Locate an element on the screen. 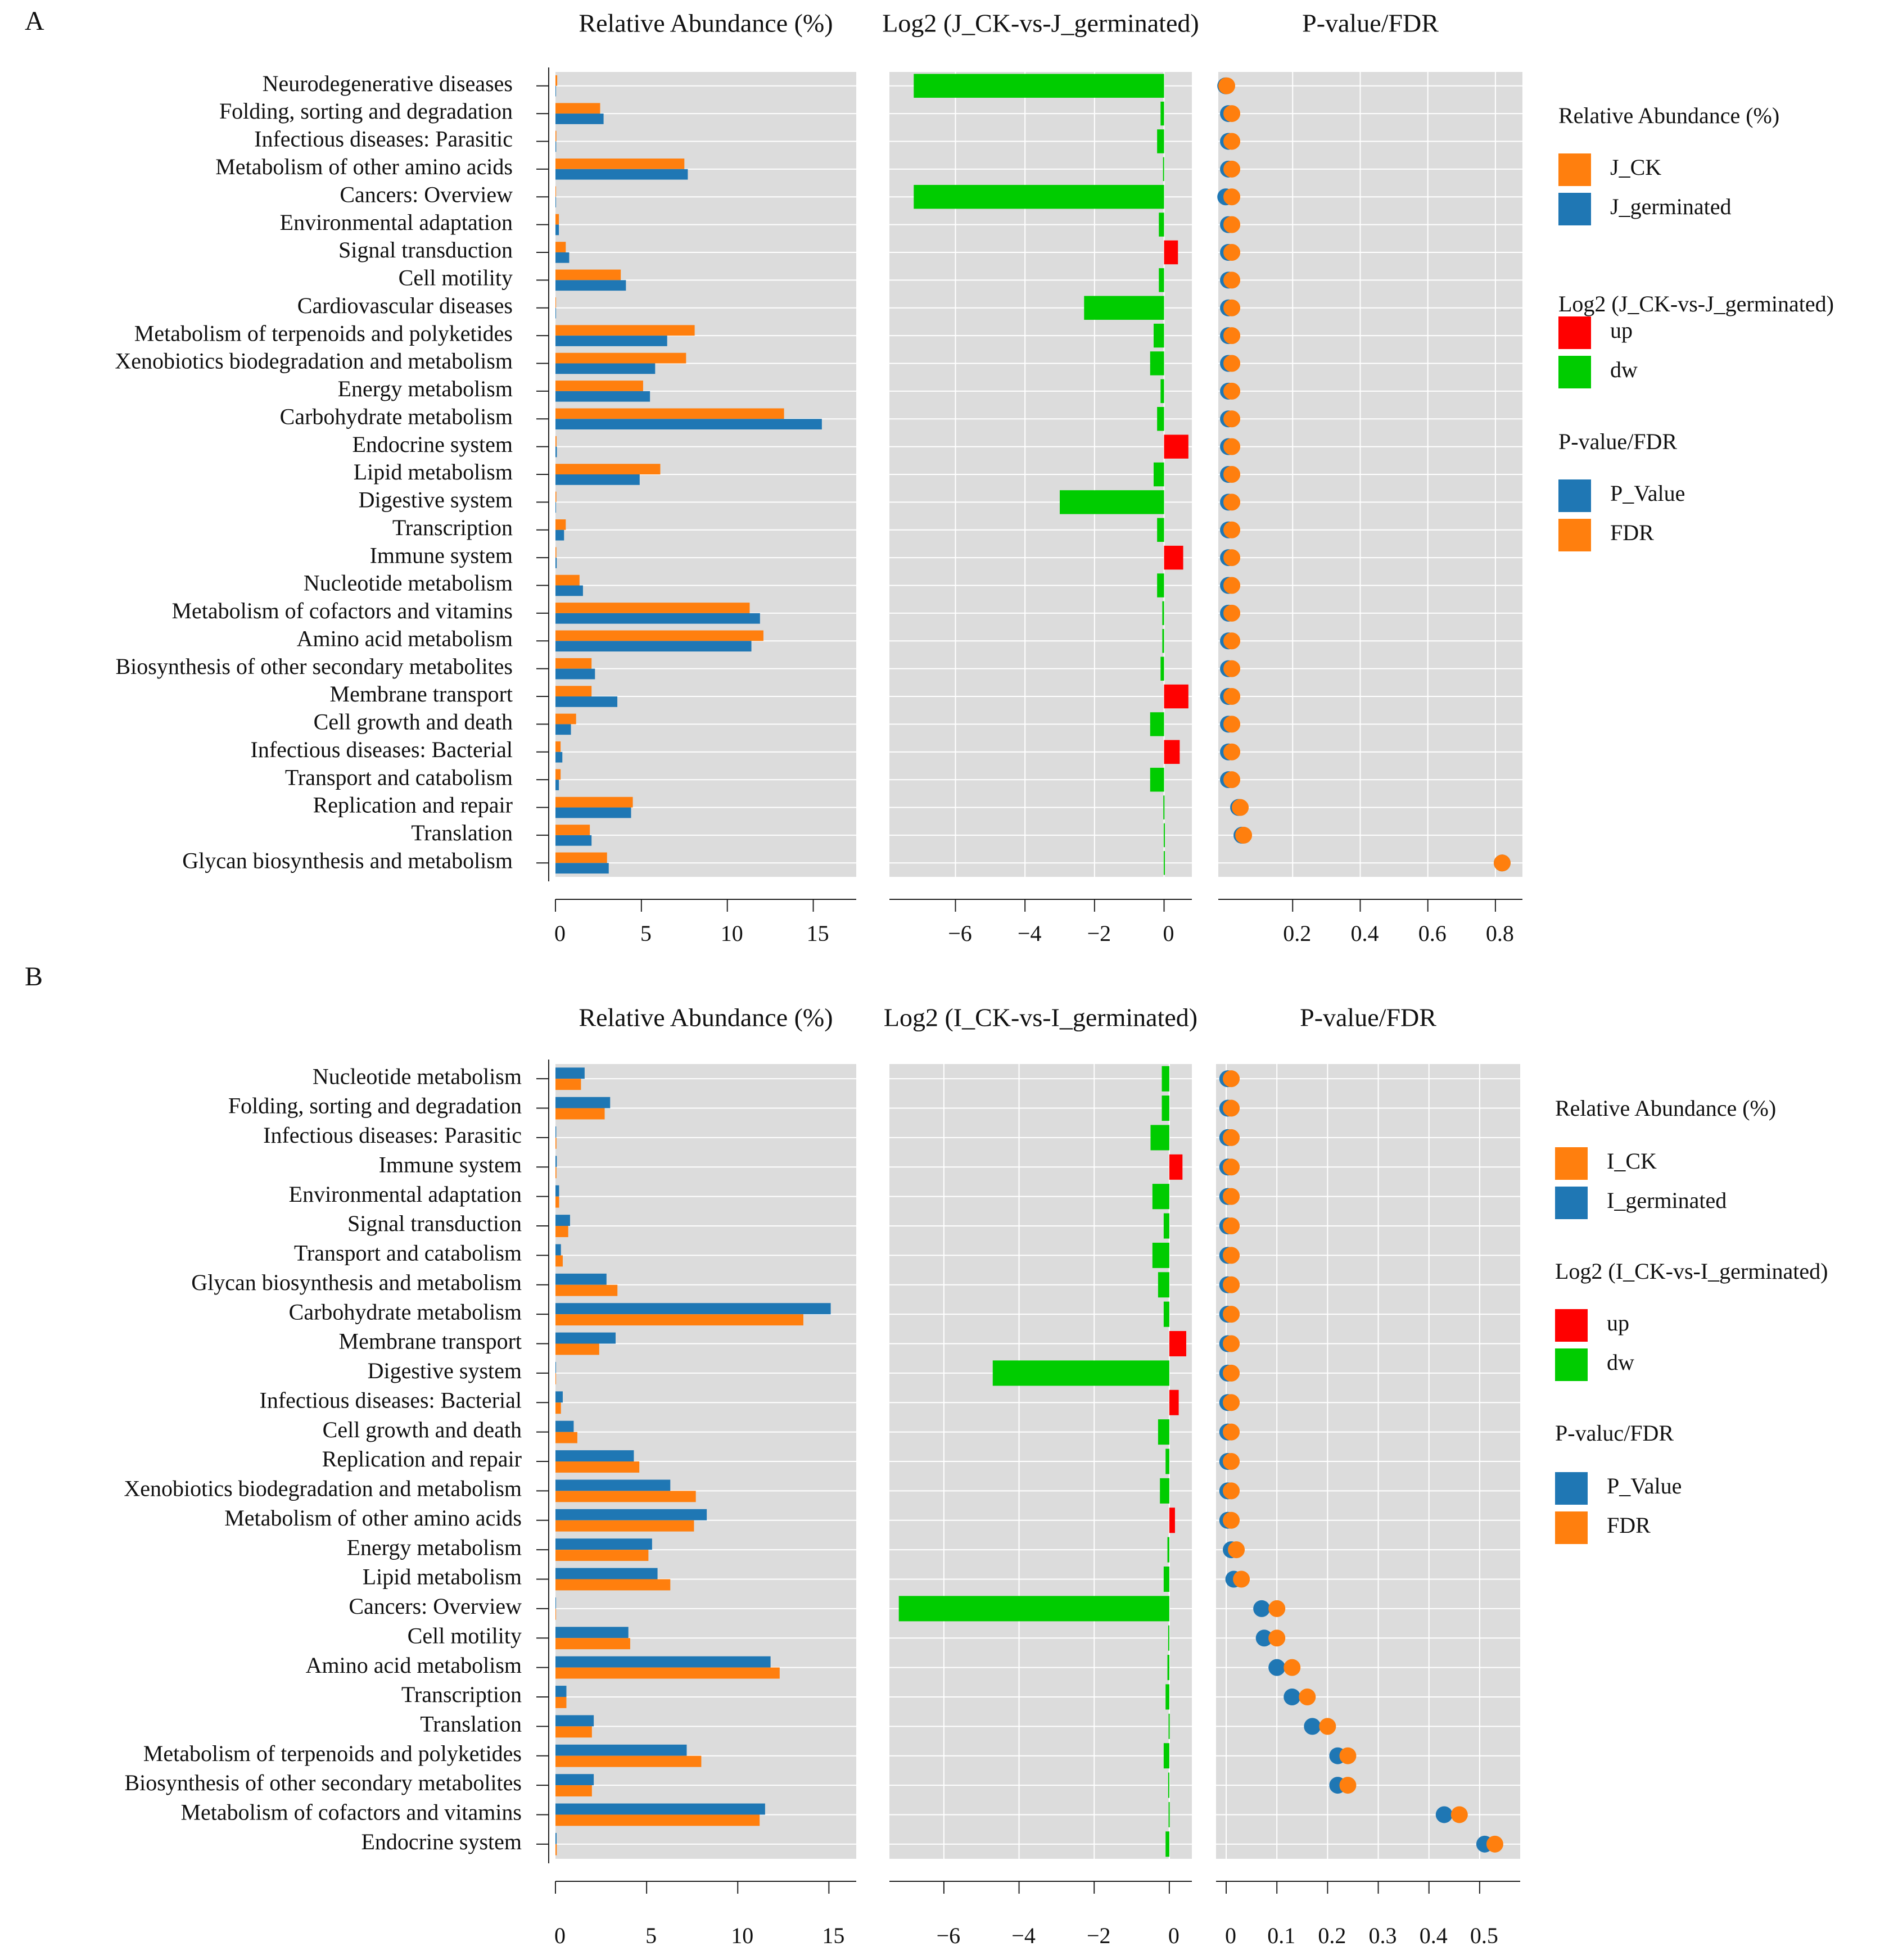 The width and height of the screenshot is (1889, 1960). category-label: Replication and repair is located at coordinates (422, 1459).